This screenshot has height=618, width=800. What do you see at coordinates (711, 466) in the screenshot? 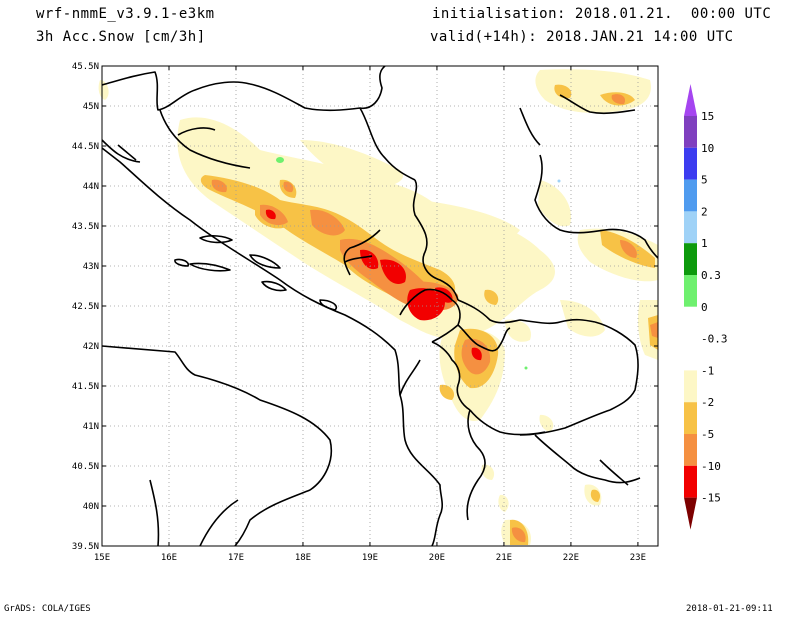
I see `colorbar-label: -10` at bounding box center [711, 466].